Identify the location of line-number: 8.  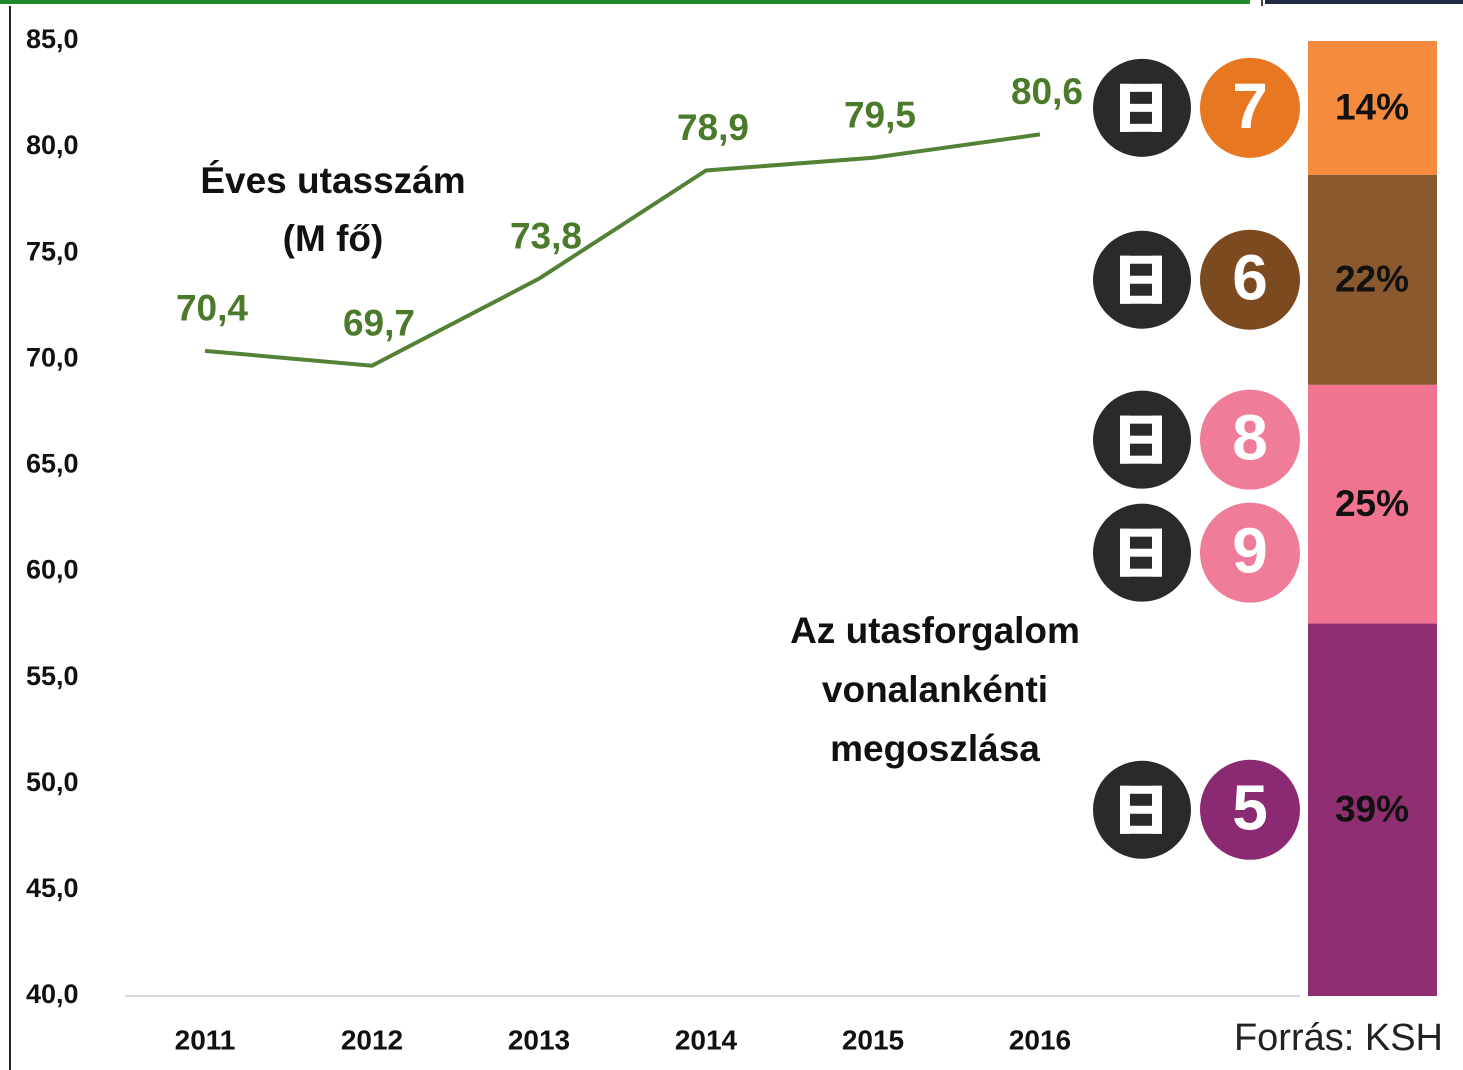
(1250, 438).